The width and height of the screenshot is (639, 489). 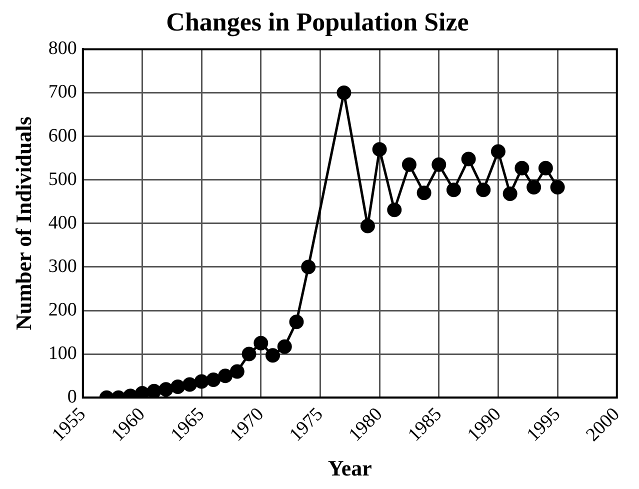 I want to click on x-axis-title: Year, so click(x=350, y=467).